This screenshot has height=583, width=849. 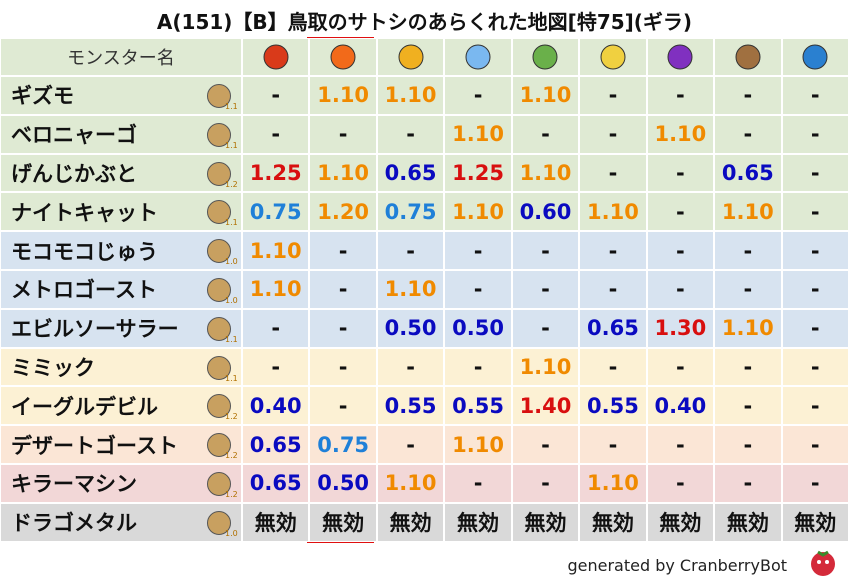 I want to click on name-cell: エビルソーサラー 1.1, so click(x=121, y=328).